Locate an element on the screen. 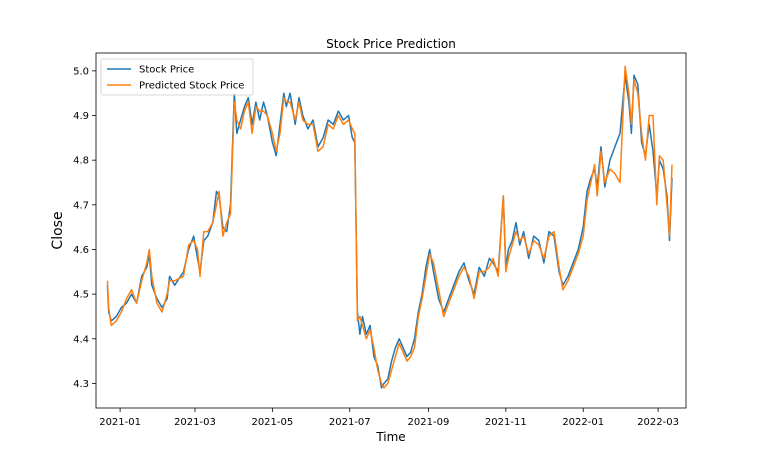 The image size is (764, 459). y-axis-label: Close is located at coordinates (58, 230).